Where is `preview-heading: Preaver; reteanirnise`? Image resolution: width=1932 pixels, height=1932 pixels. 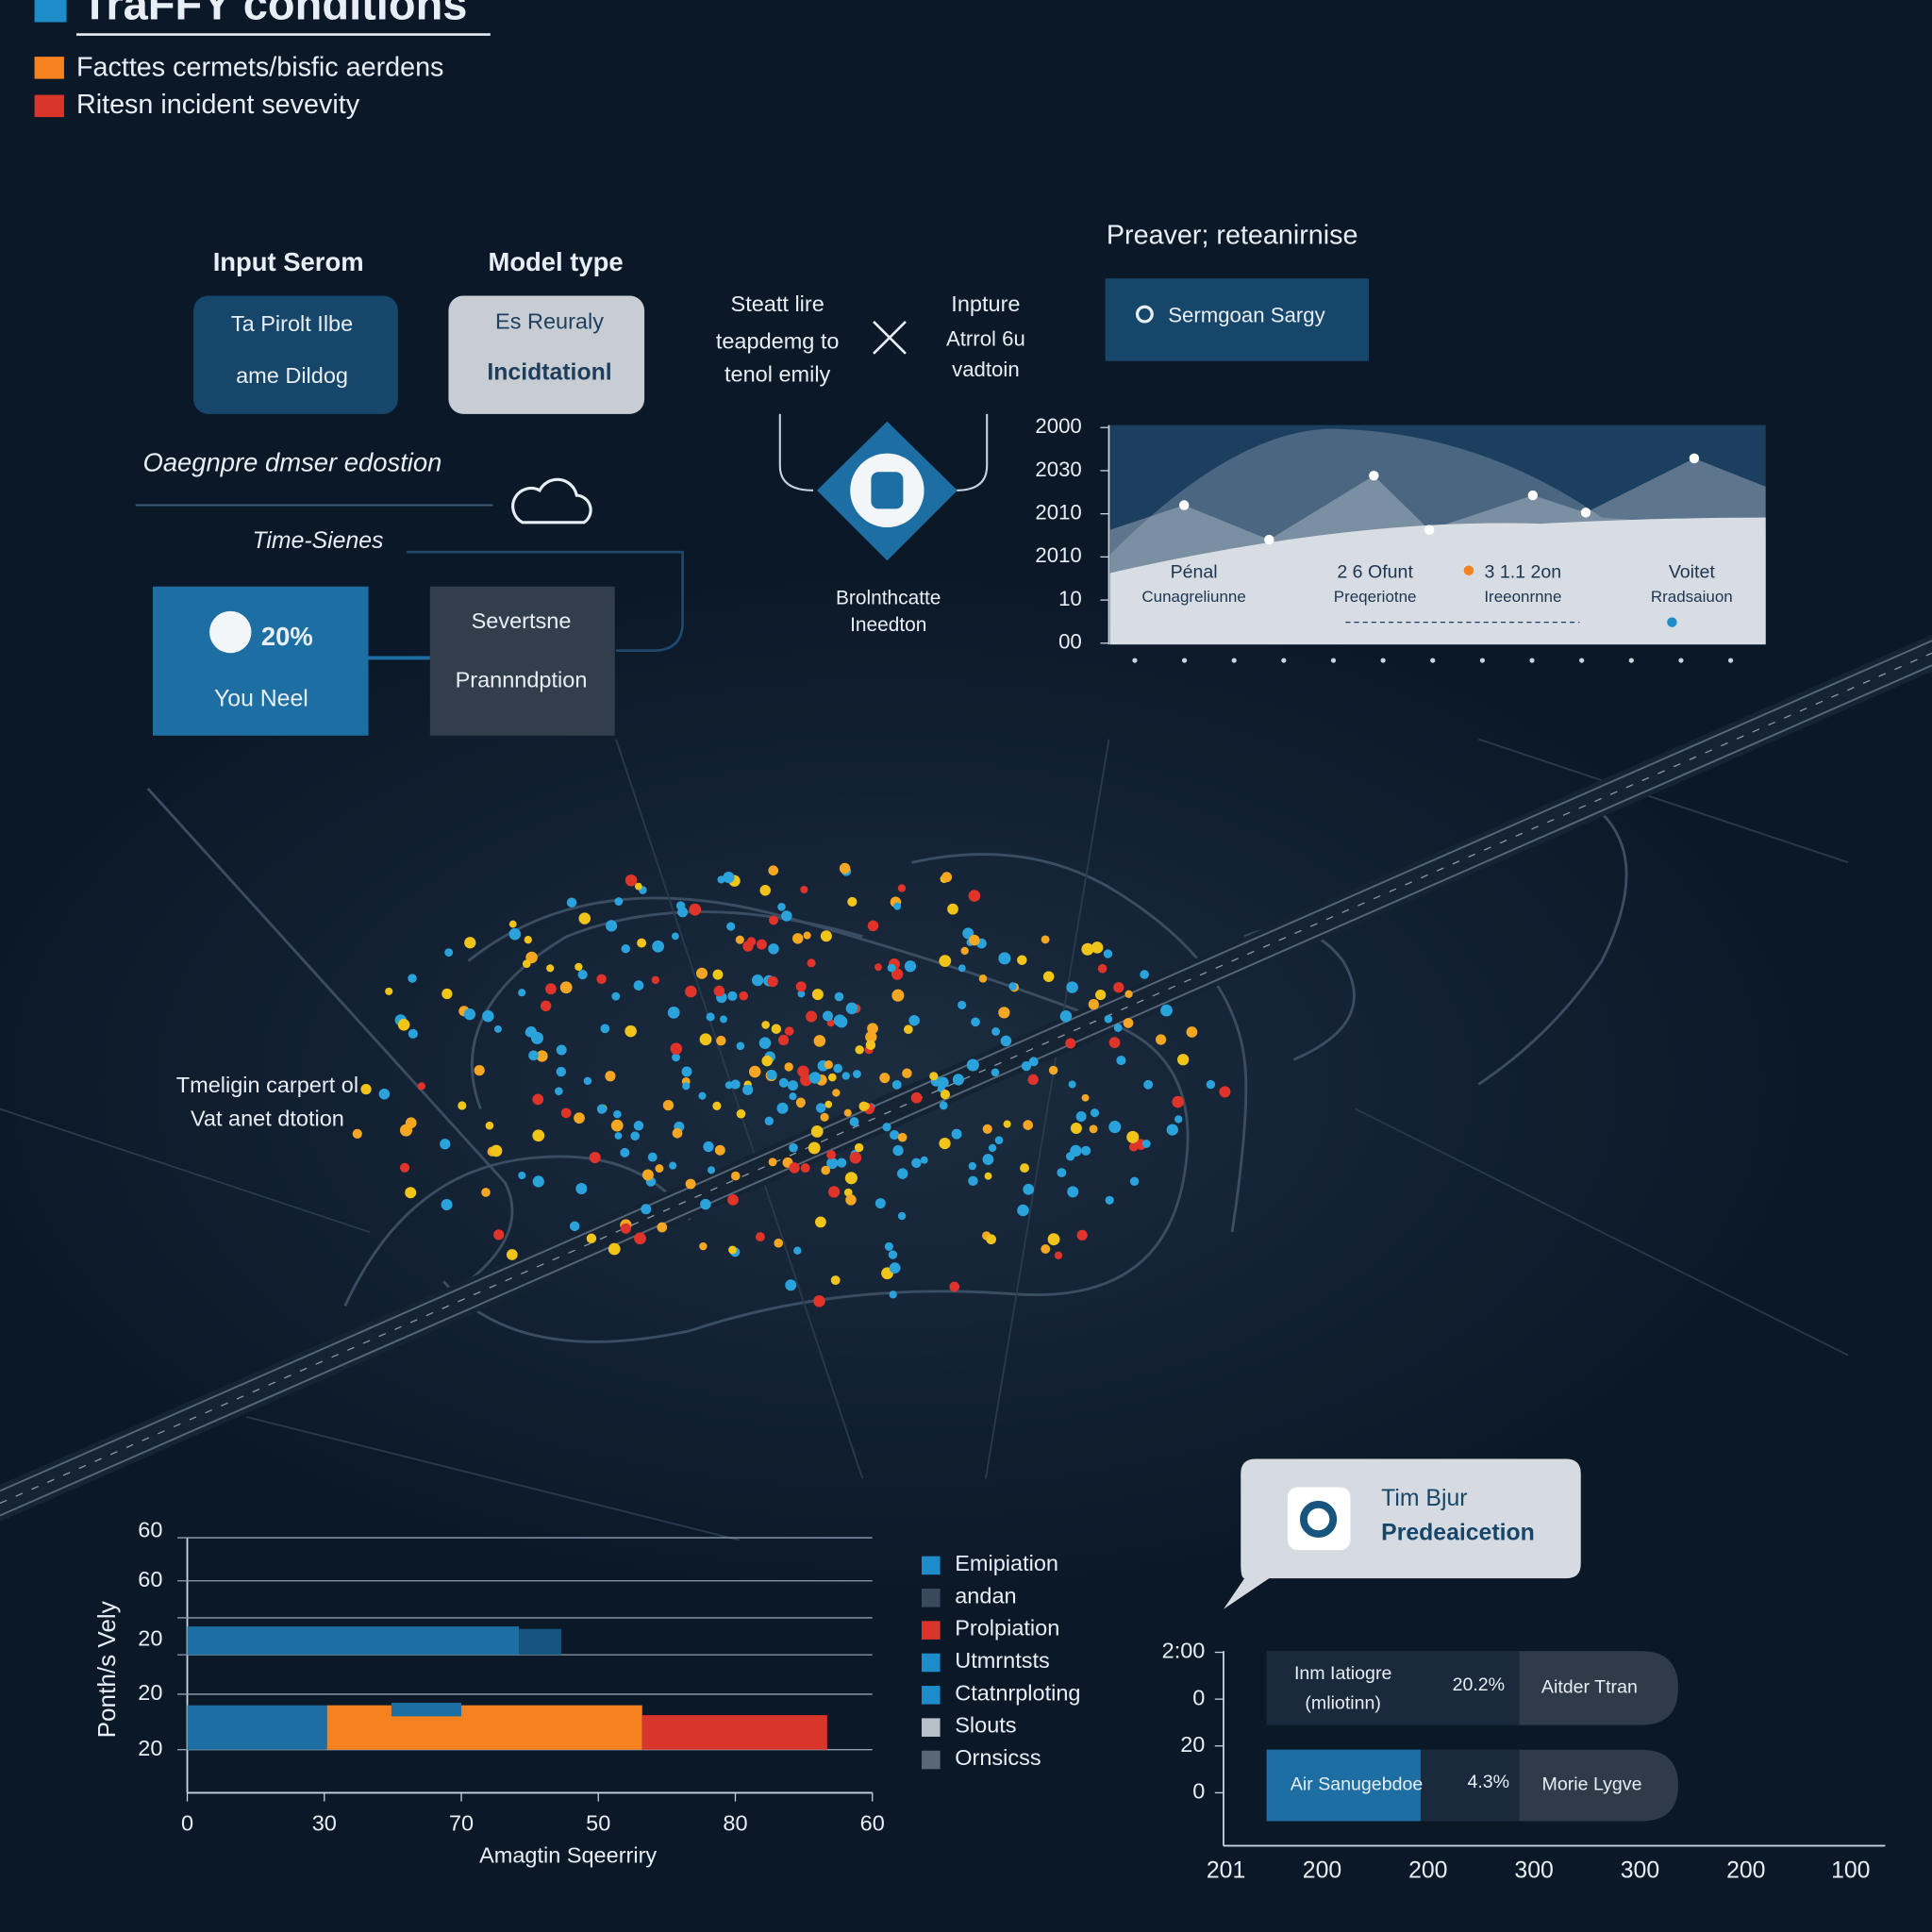
preview-heading: Preaver; reteanirnise is located at coordinates (1233, 235).